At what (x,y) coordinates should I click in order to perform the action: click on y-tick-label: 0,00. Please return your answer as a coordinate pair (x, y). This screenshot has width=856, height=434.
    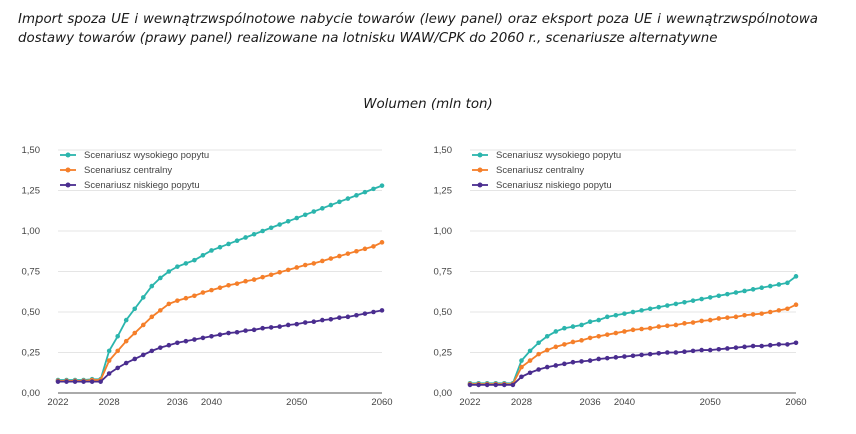
    Looking at the image, I should click on (31, 393).